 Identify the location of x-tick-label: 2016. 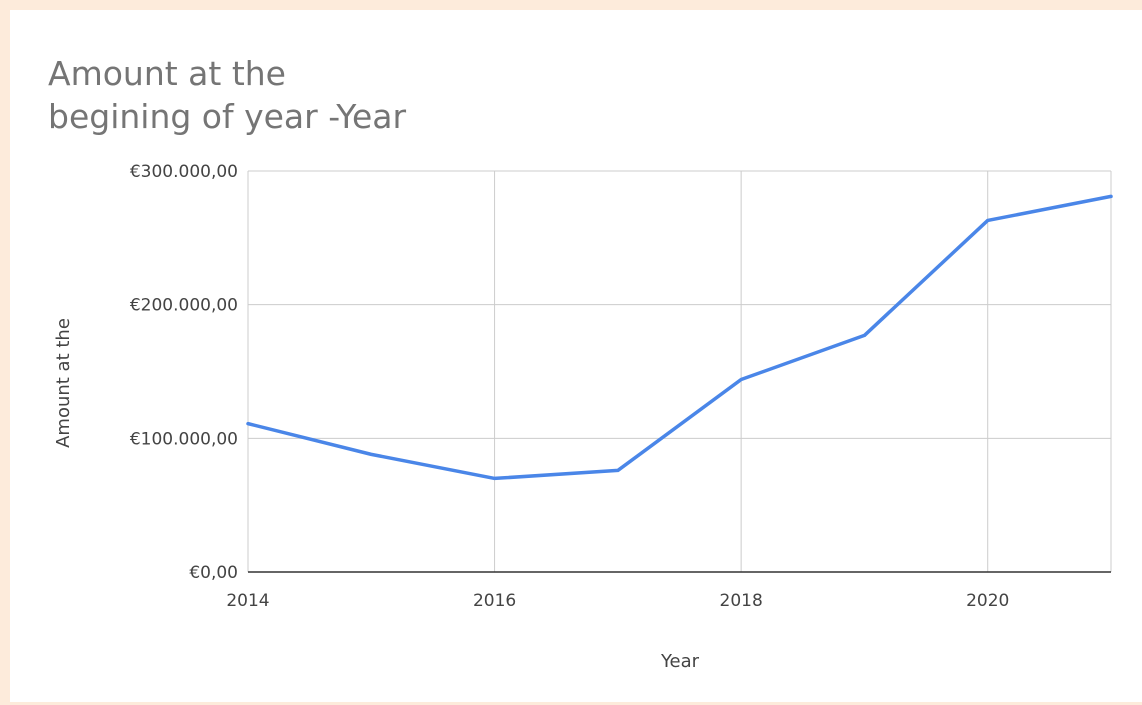
(494, 601).